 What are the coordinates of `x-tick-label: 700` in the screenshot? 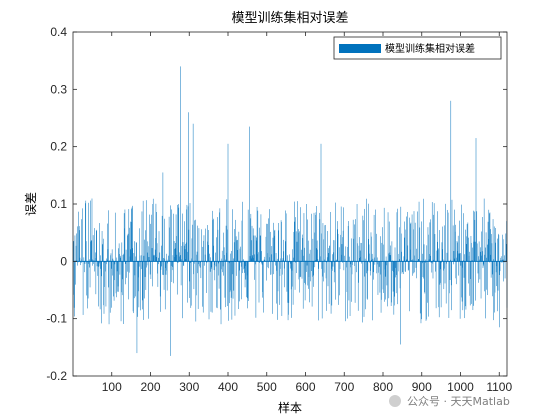 It's located at (344, 387).